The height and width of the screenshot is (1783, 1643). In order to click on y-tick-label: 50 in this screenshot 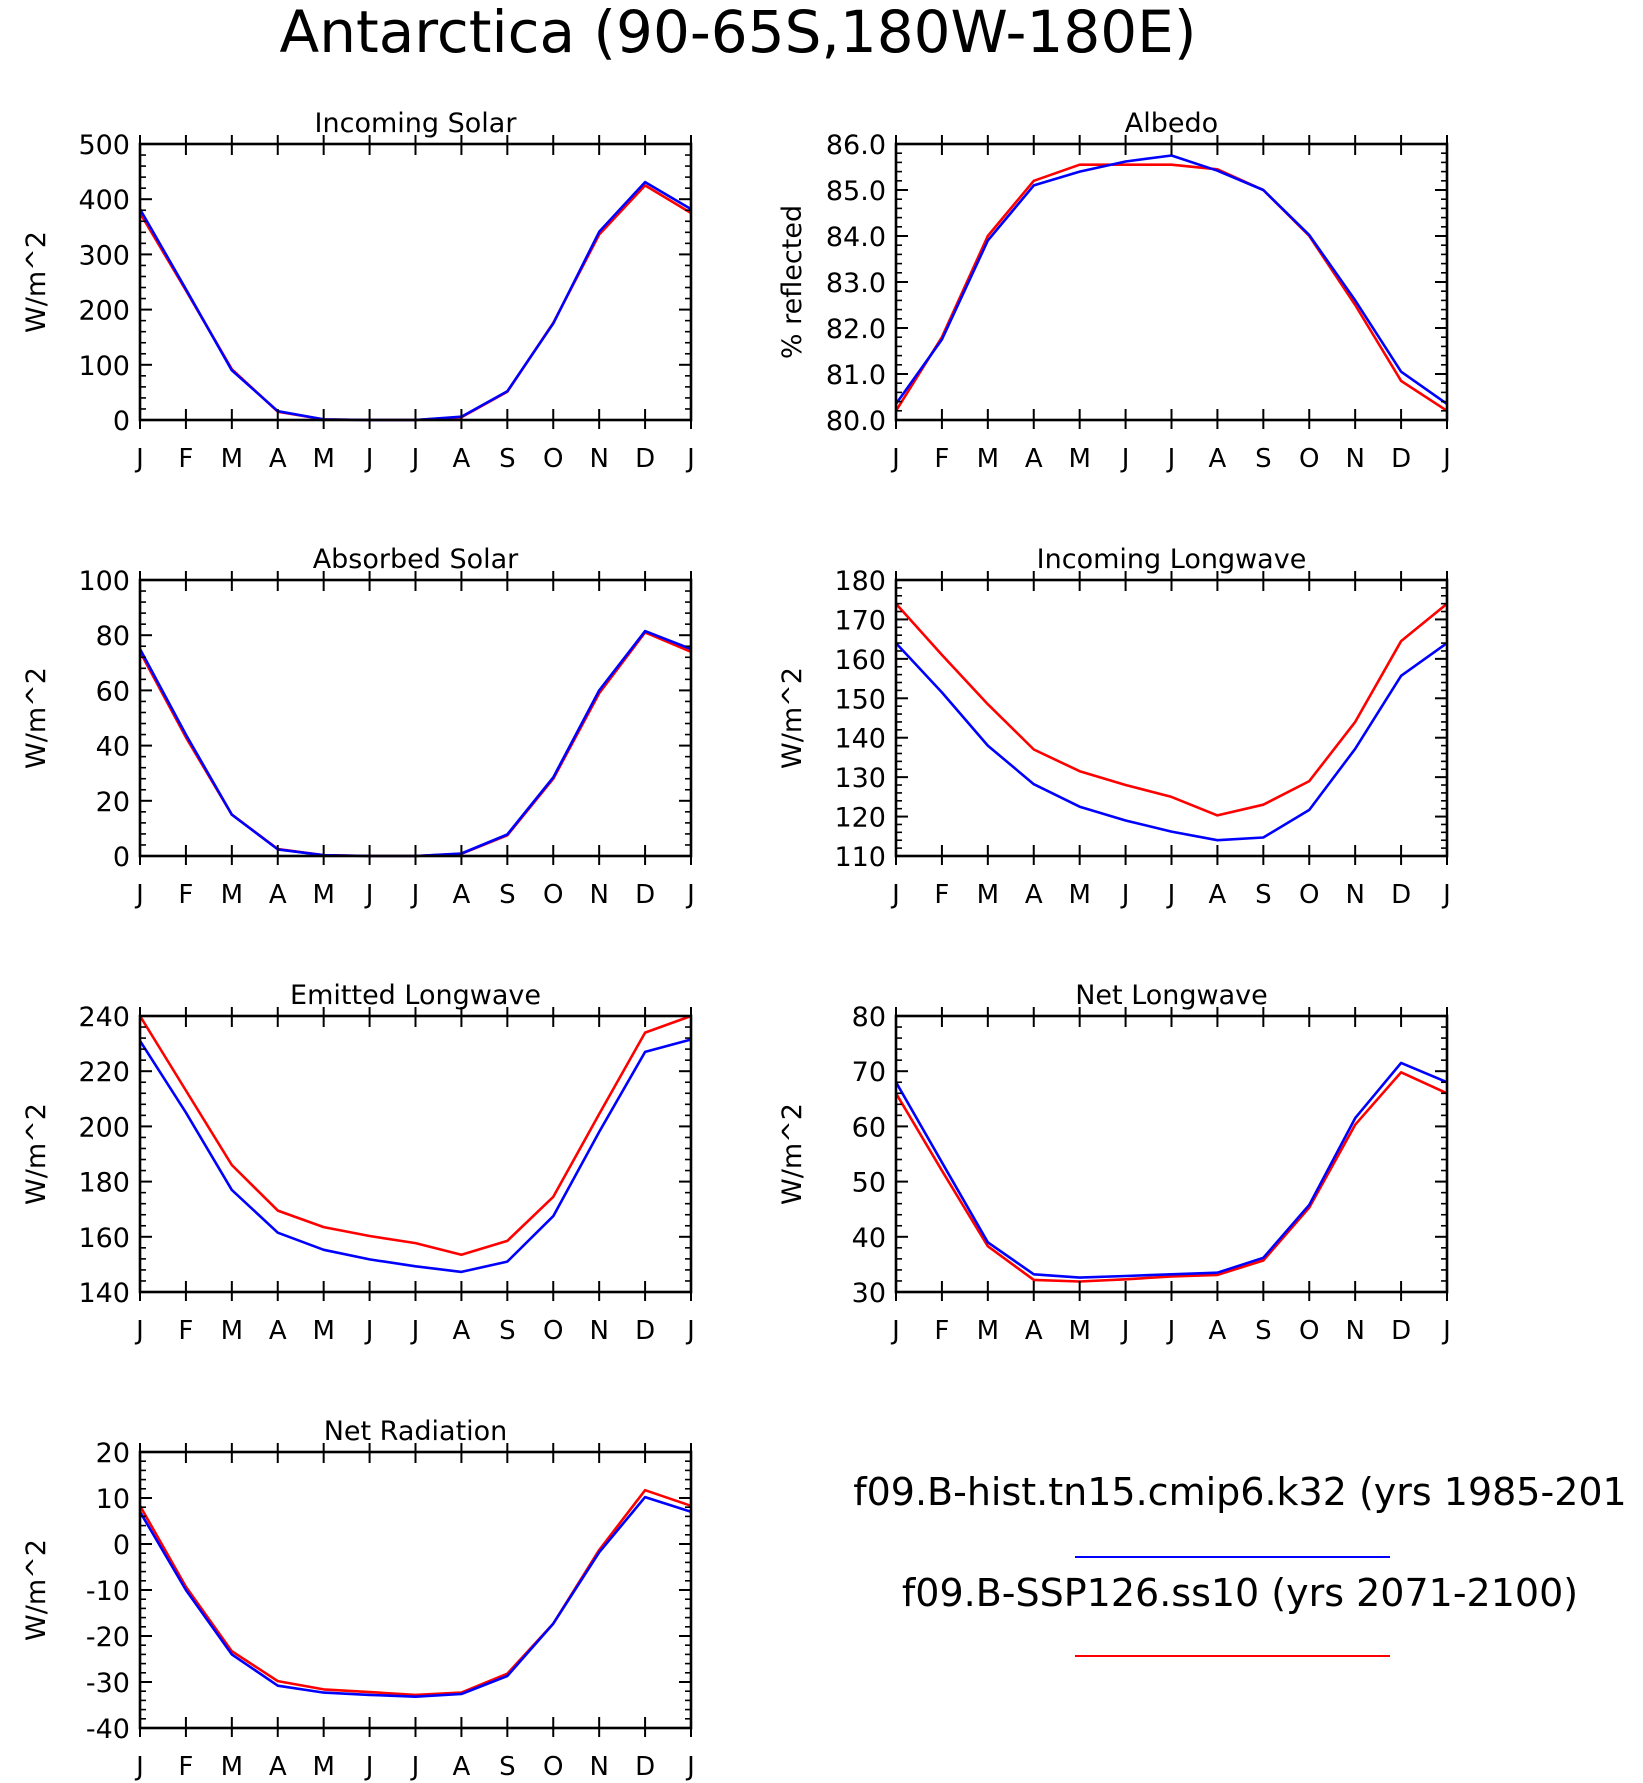, I will do `click(869, 1183)`.